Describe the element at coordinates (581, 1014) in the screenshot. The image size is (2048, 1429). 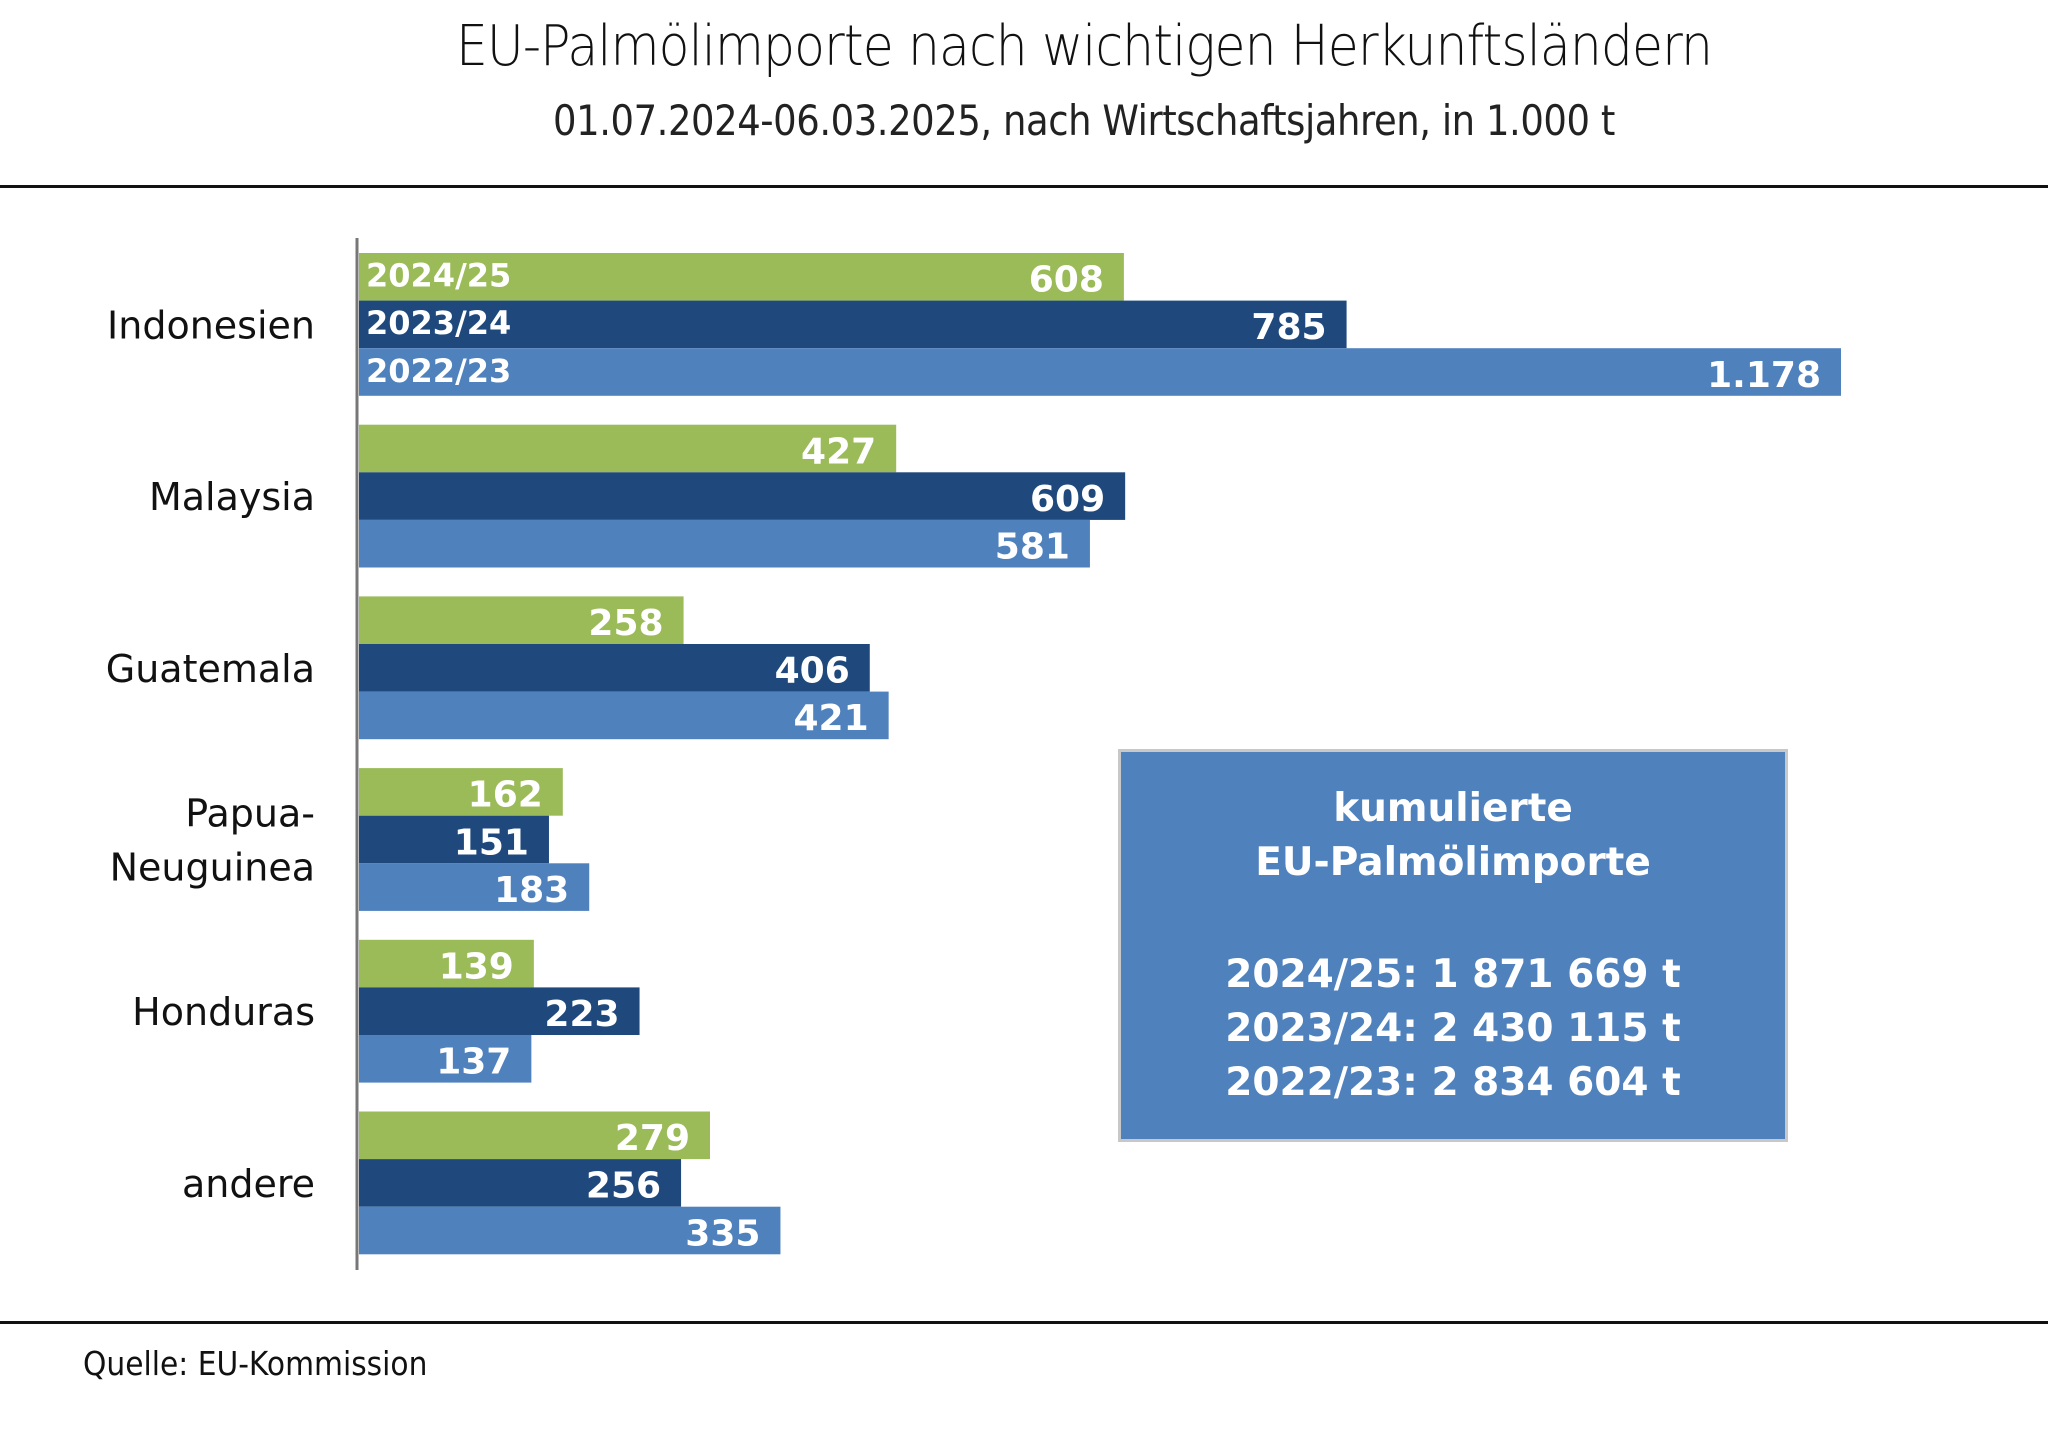
I see `value-label: 223` at that location.